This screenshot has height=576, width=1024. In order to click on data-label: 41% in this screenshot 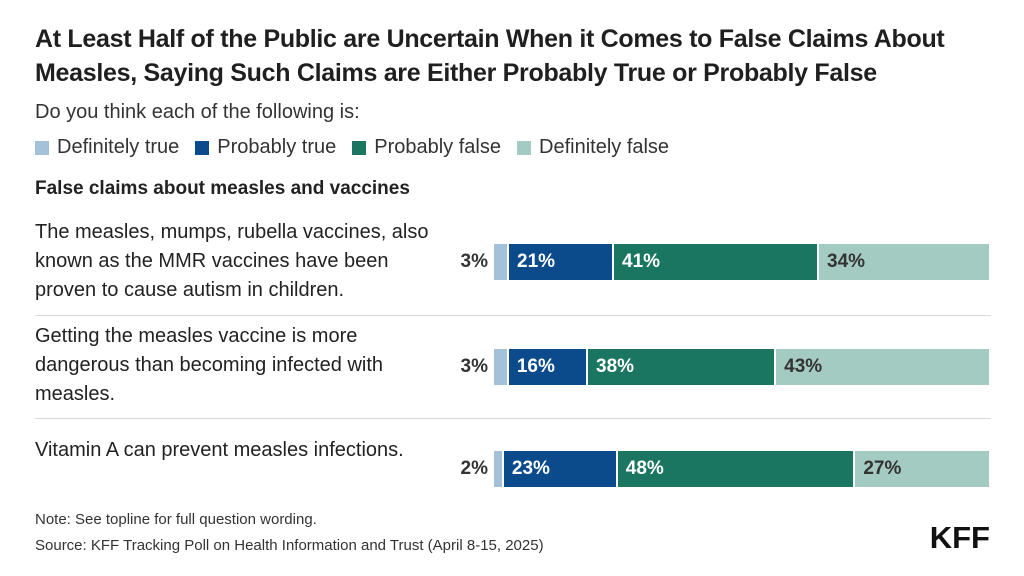, I will do `click(641, 261)`.